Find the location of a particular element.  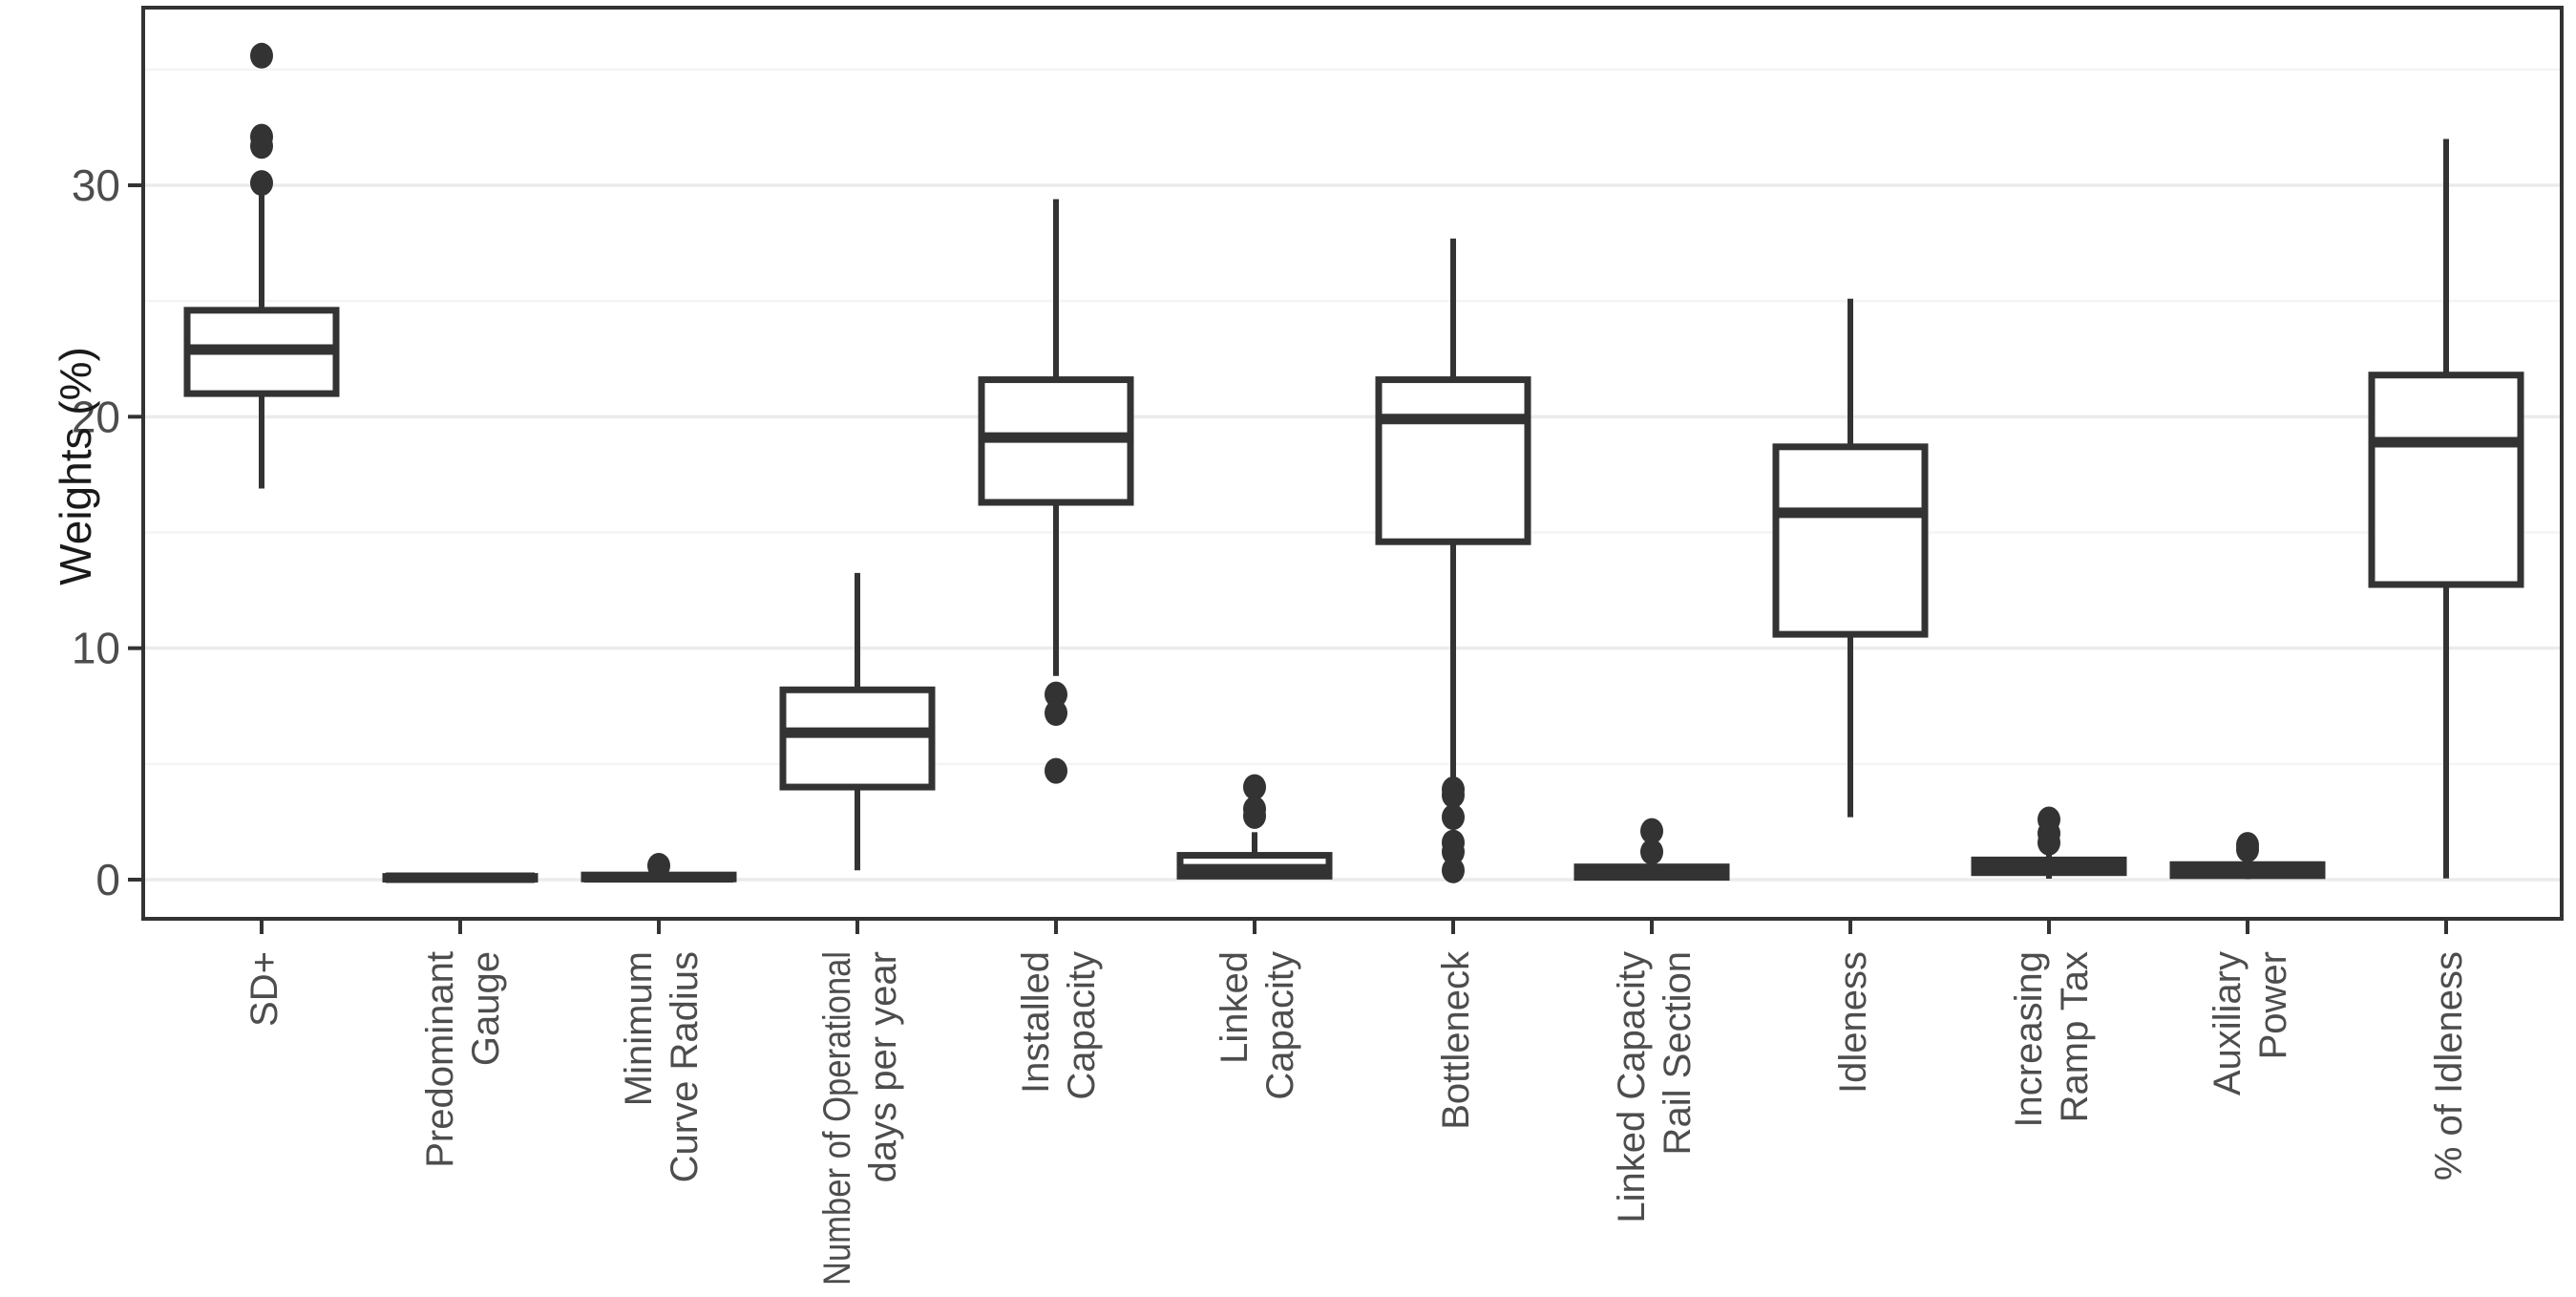

boxplot-number-of-operational-days-per-year is located at coordinates (857, 721).